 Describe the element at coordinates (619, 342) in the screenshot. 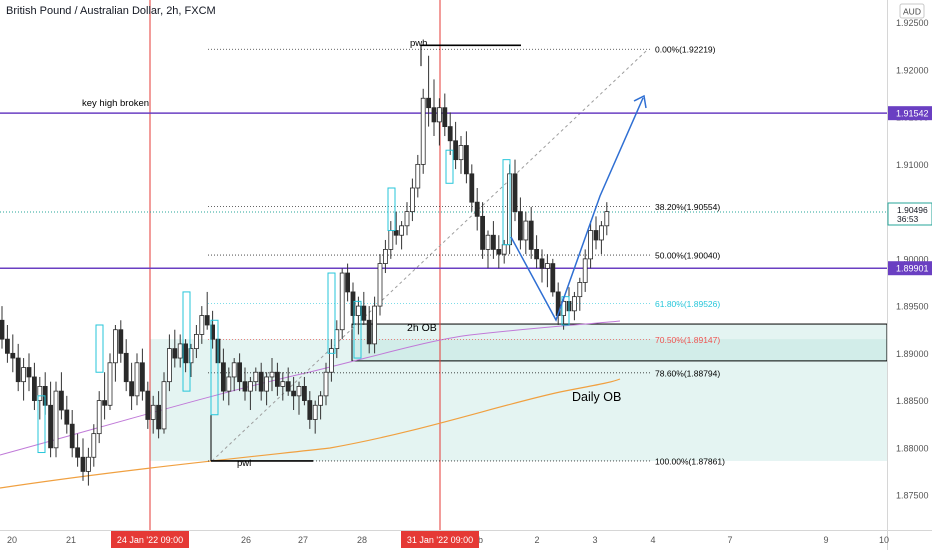

I see `2h-ob-zone` at that location.